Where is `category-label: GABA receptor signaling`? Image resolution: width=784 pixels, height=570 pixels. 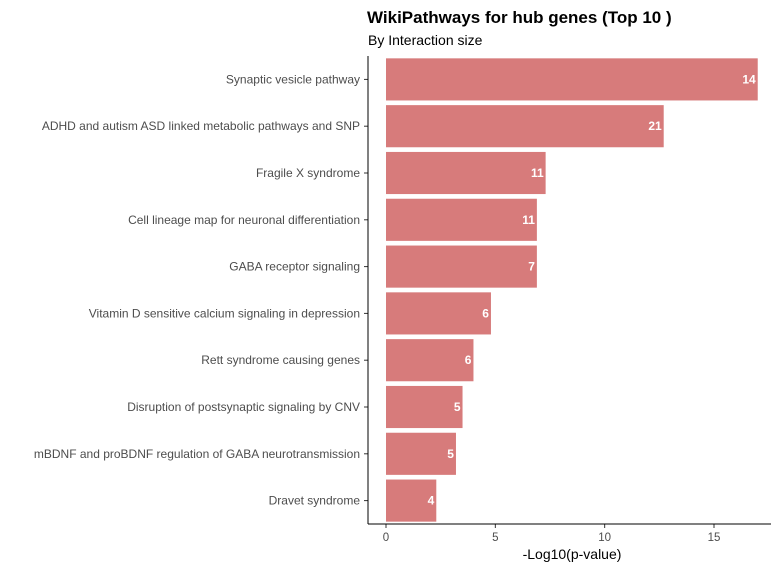 category-label: GABA receptor signaling is located at coordinates (294, 267).